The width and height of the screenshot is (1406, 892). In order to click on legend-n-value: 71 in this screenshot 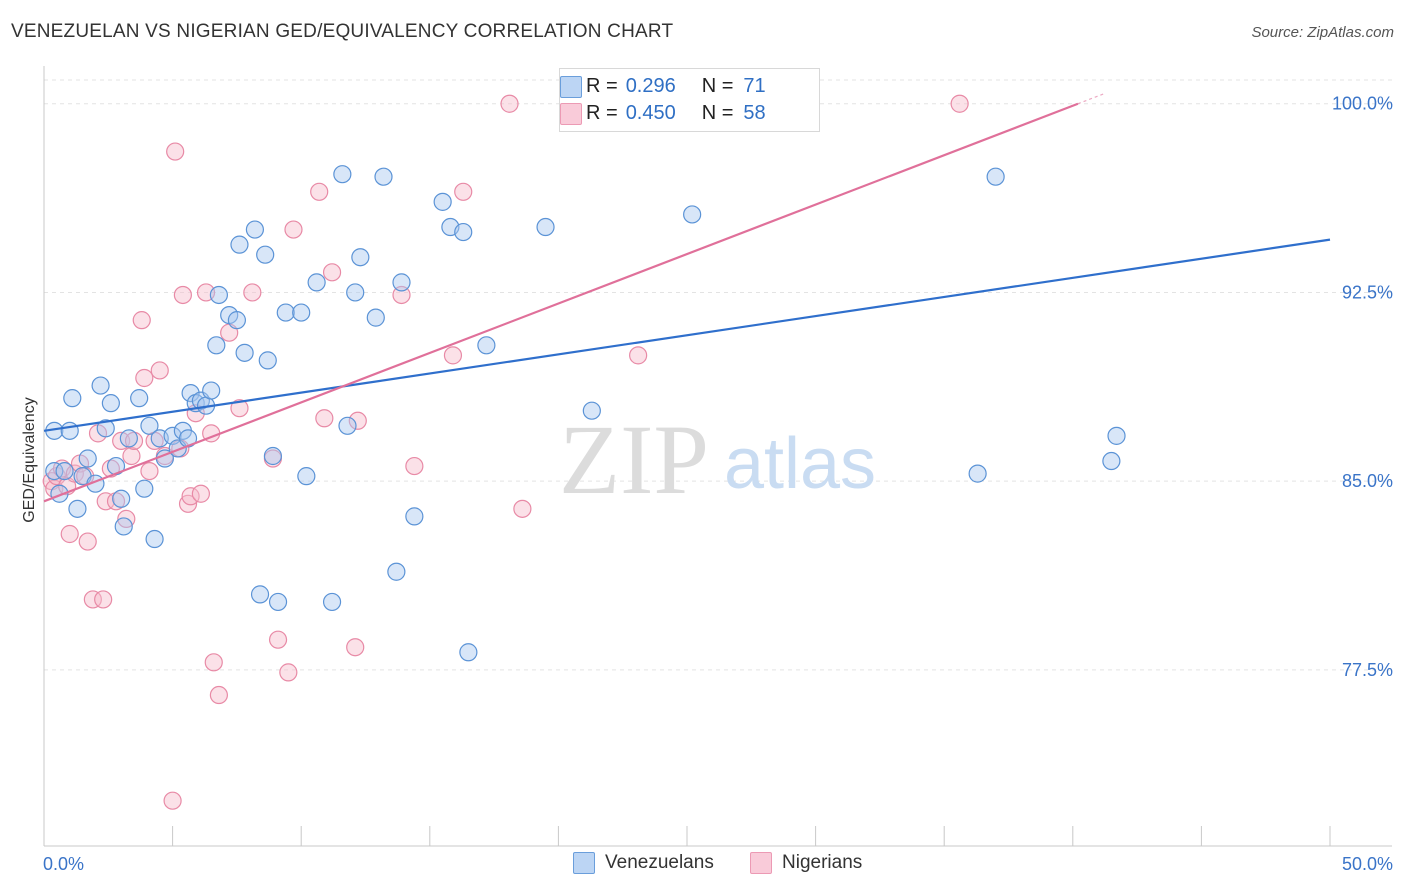, I will do `click(754, 85)`.